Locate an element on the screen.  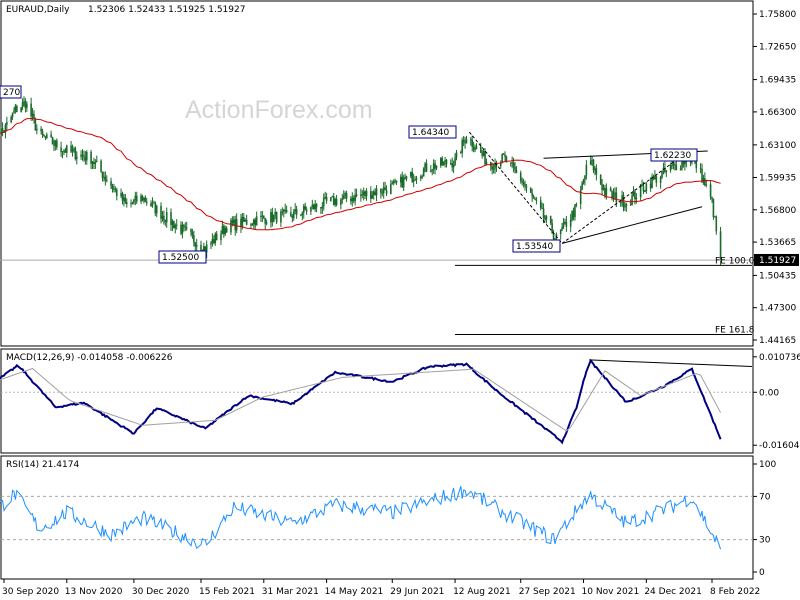
x-tick: 15 Feb 2021 is located at coordinates (227, 588).